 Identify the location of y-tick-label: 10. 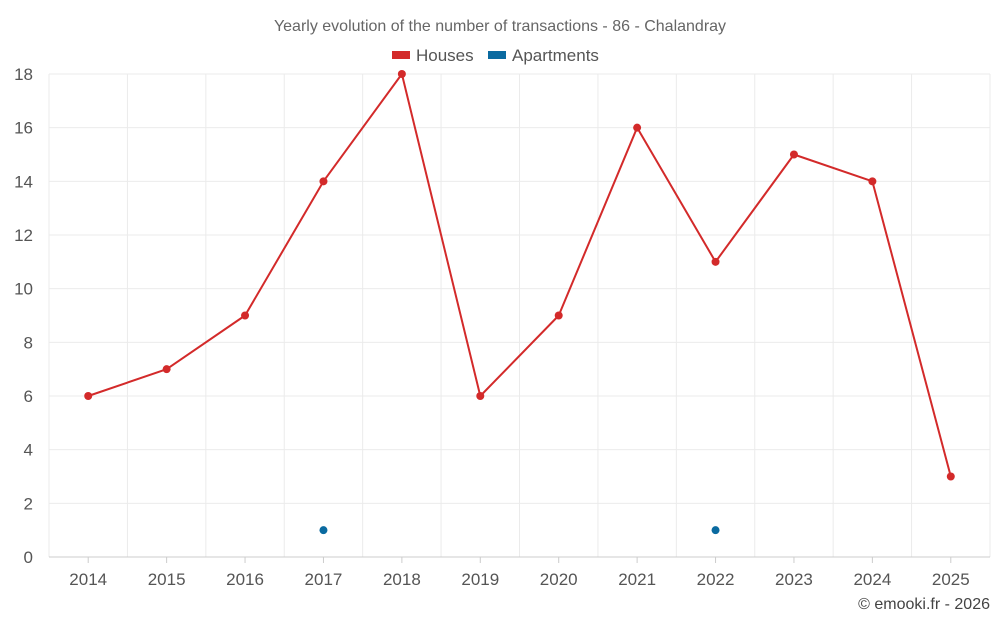
(23, 289).